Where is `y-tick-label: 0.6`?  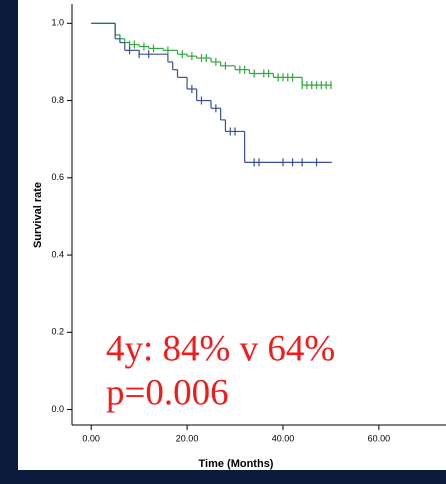
y-tick-label: 0.6 is located at coordinates (57, 177).